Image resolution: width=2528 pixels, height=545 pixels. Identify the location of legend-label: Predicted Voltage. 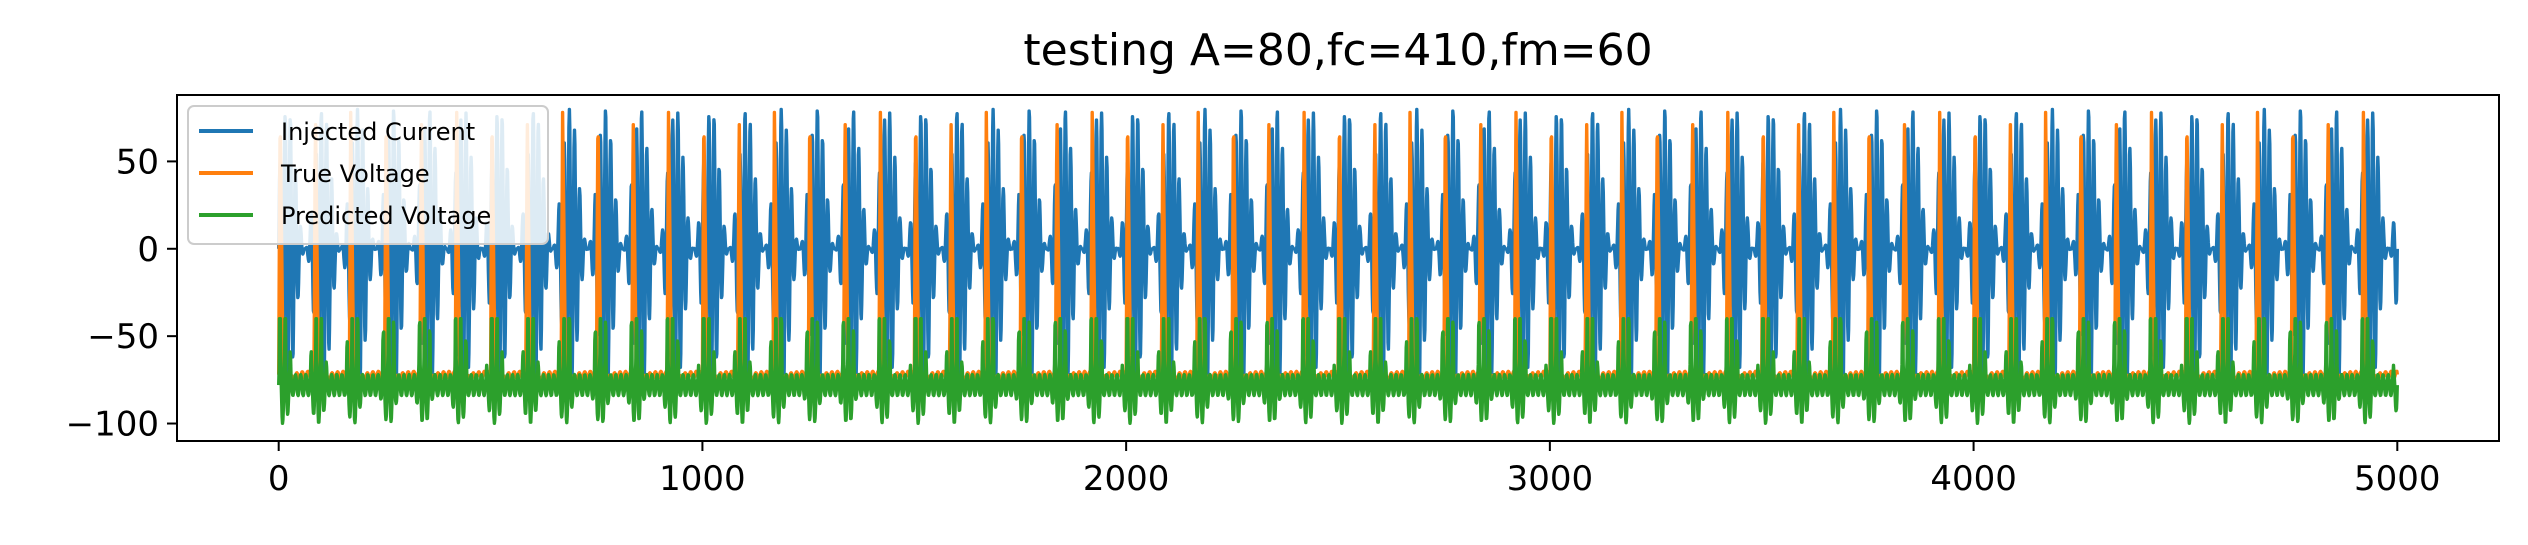
(386, 216).